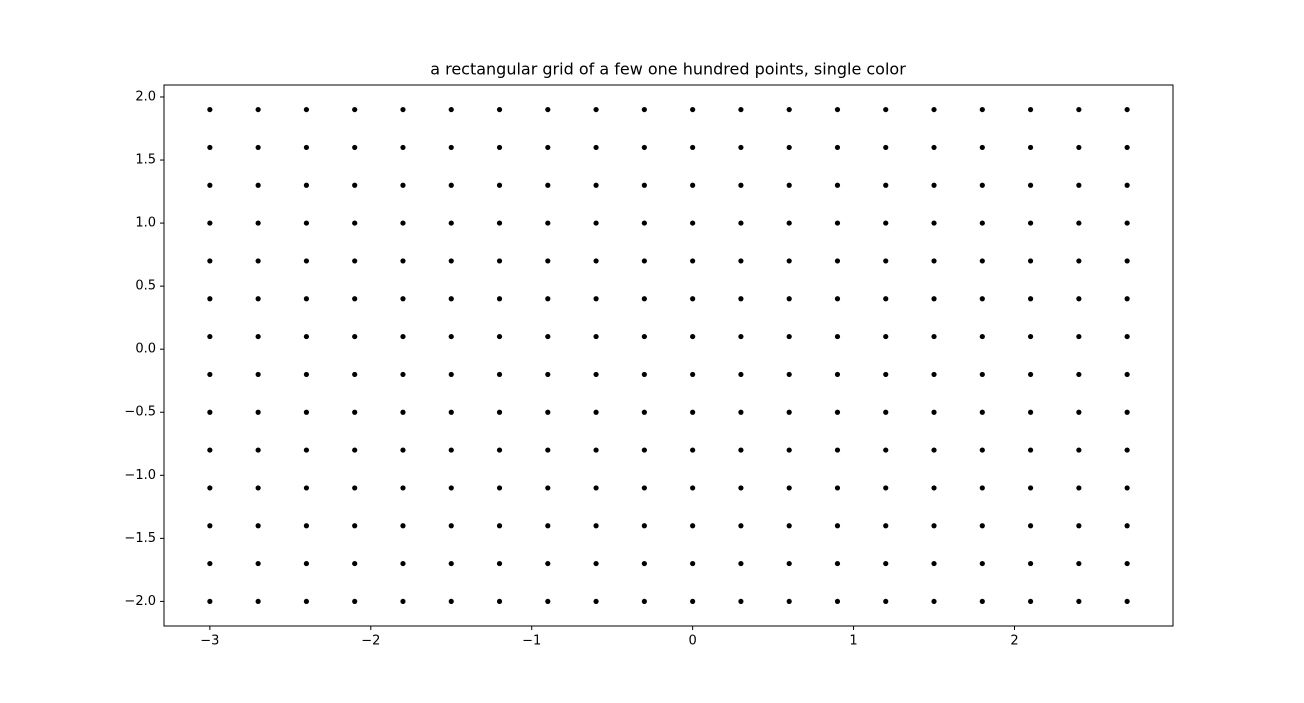  I want to click on y-tick-label: −1.5, so click(140, 538).